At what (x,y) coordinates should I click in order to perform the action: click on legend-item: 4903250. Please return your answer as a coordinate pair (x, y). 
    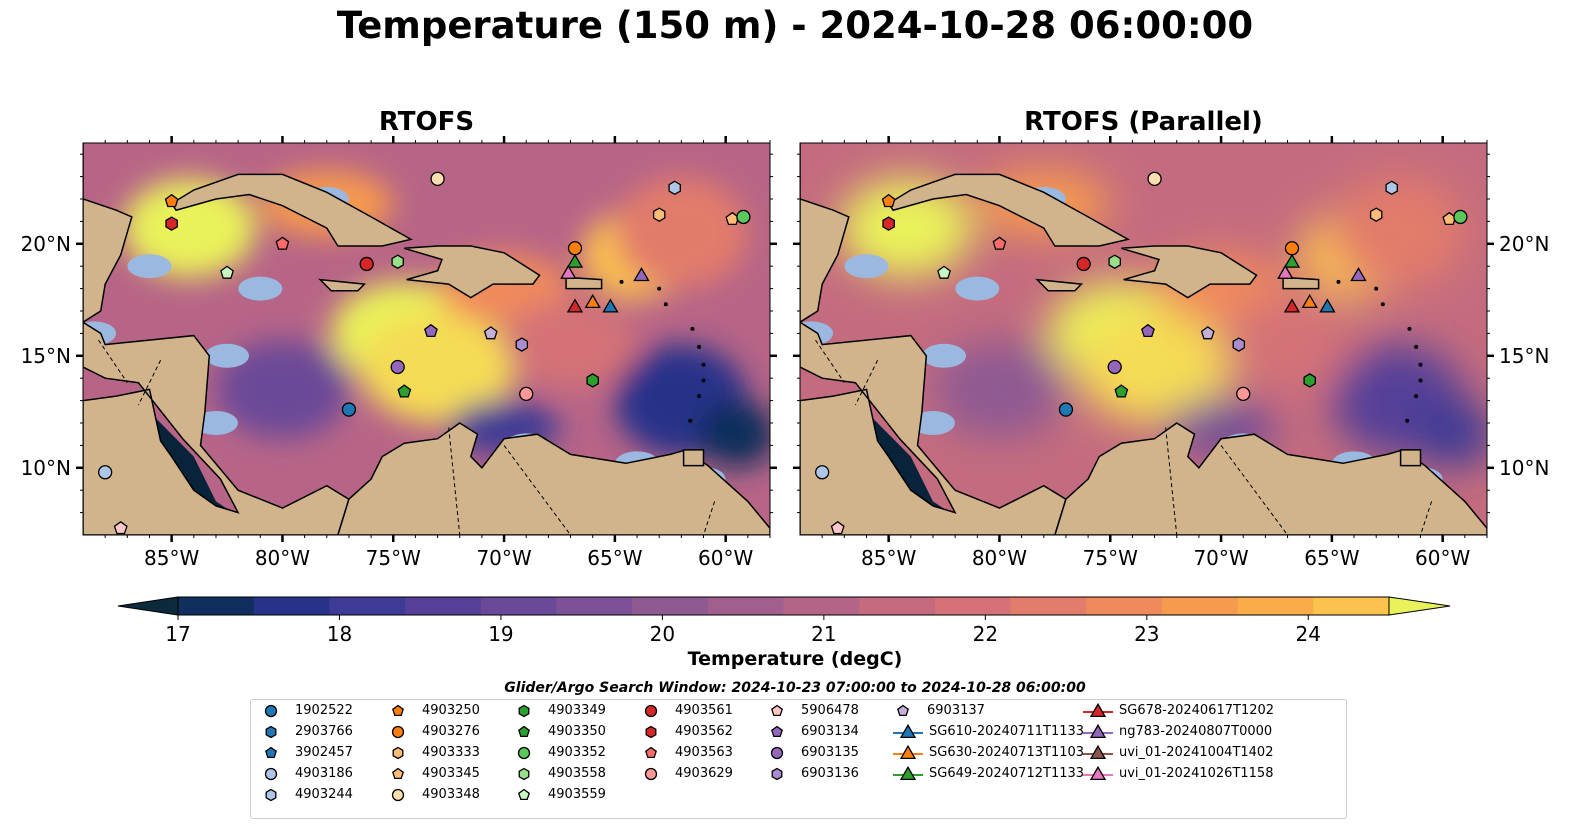
    Looking at the image, I should click on (434, 711).